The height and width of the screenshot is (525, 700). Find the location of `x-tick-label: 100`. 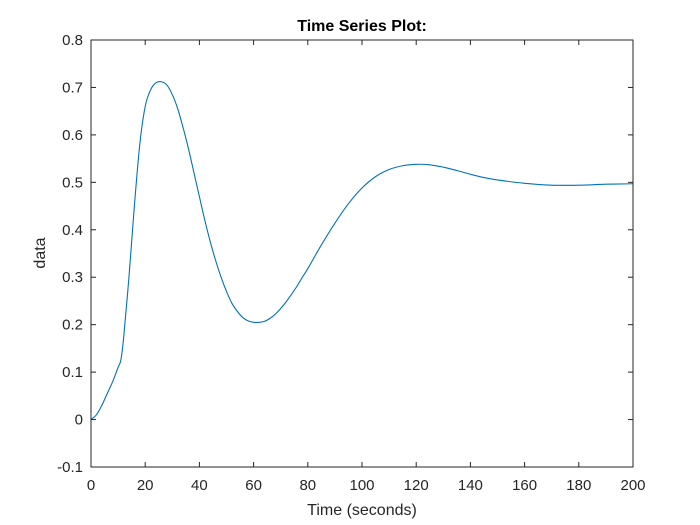

x-tick-label: 100 is located at coordinates (361, 485).